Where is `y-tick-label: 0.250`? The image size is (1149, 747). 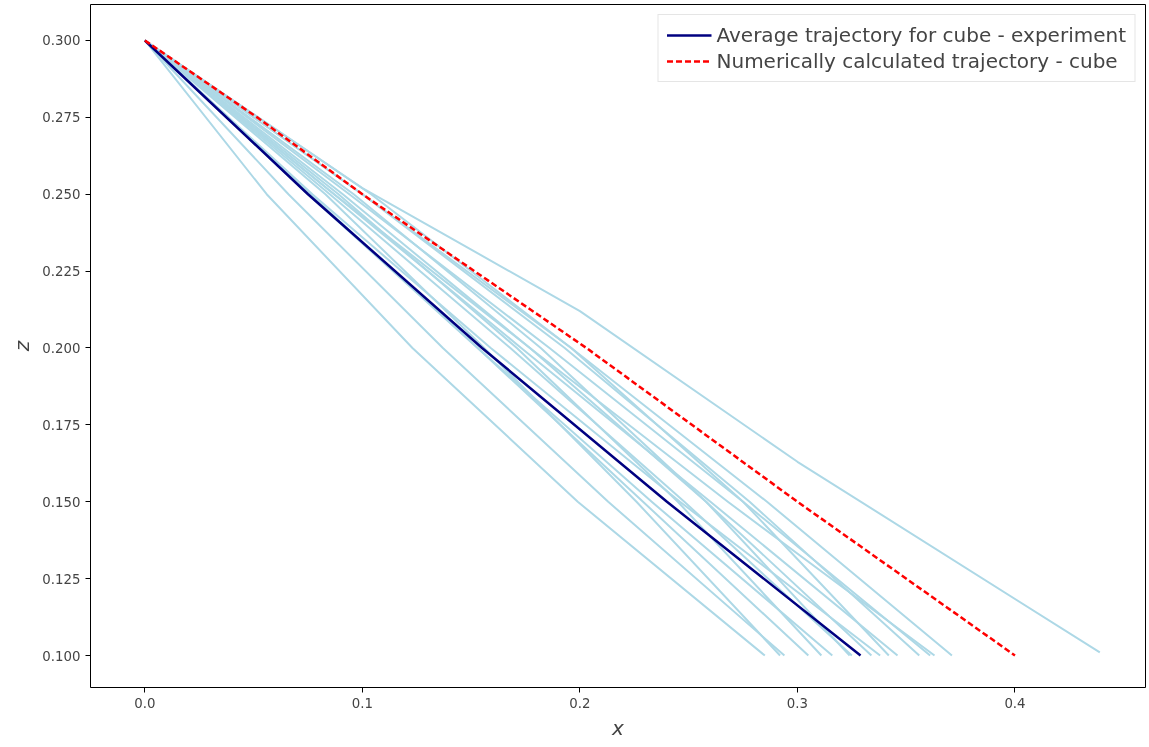
y-tick-label: 0.250 is located at coordinates (61, 195).